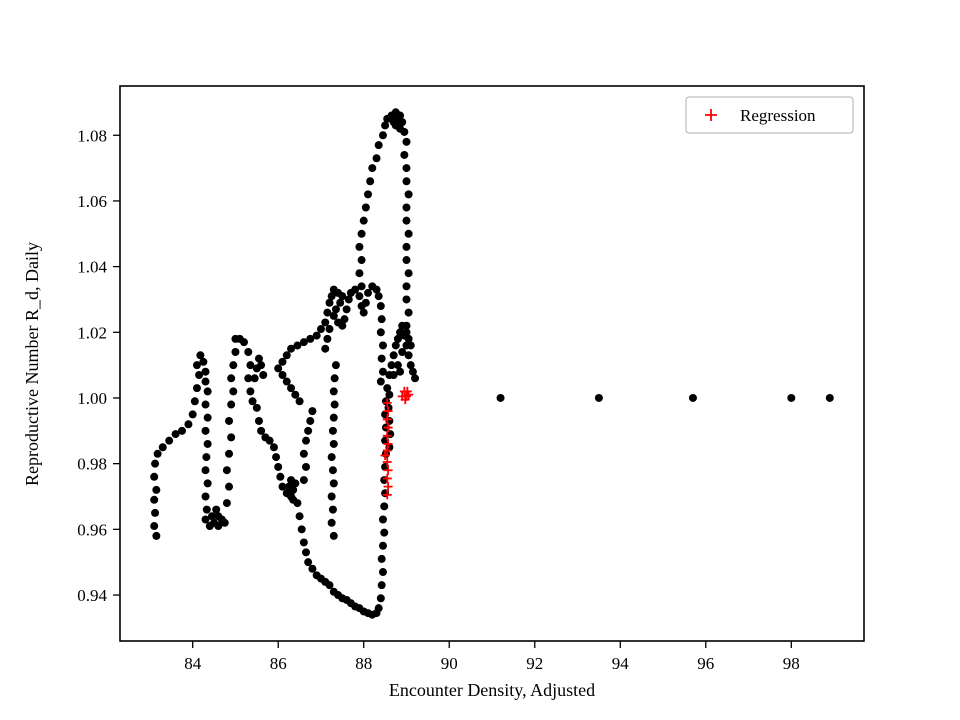  I want to click on x-tick-label: 92, so click(534, 663).